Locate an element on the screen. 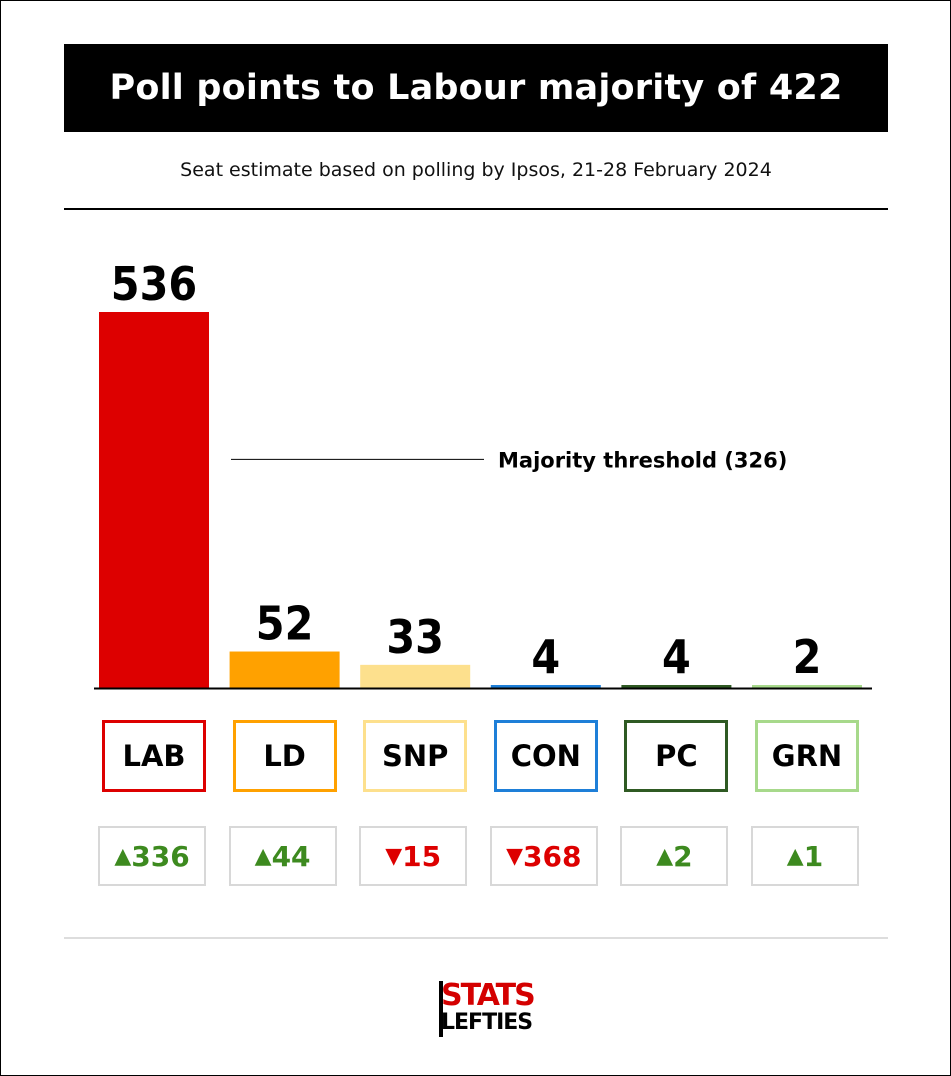  seat-change-snp: ▼ 15 is located at coordinates (413, 856).